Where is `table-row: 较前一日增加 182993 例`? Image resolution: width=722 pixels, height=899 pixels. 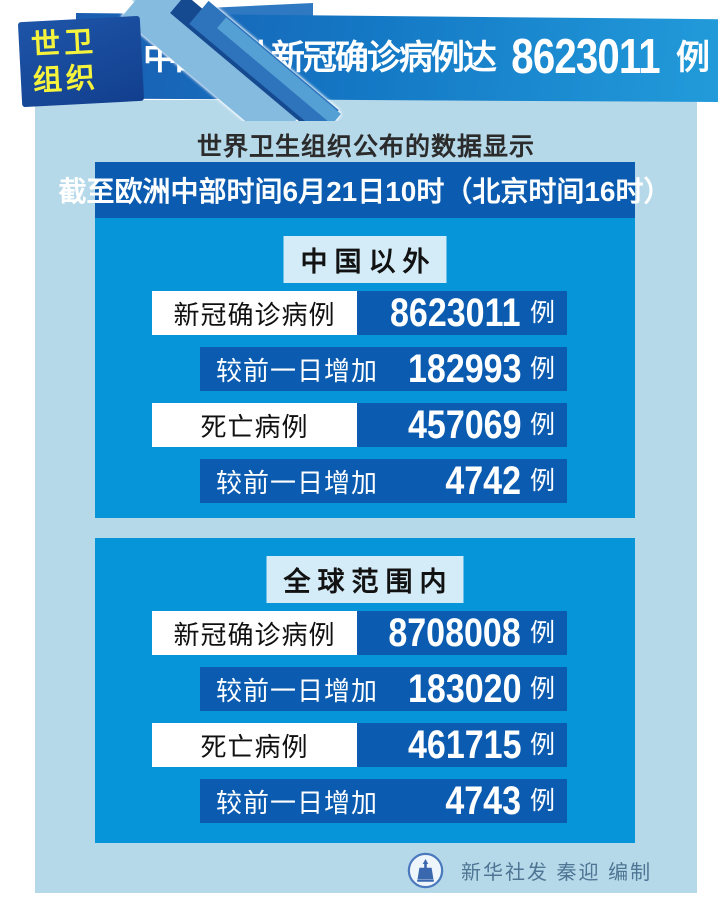
table-row: 较前一日增加 182993 例 is located at coordinates (383, 369).